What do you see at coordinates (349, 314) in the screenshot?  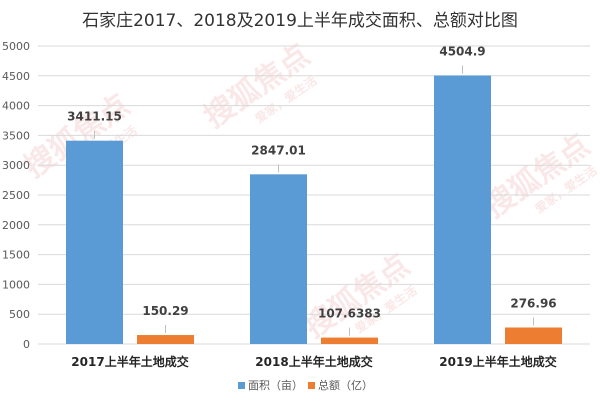 I see `data-label: 107.6383` at bounding box center [349, 314].